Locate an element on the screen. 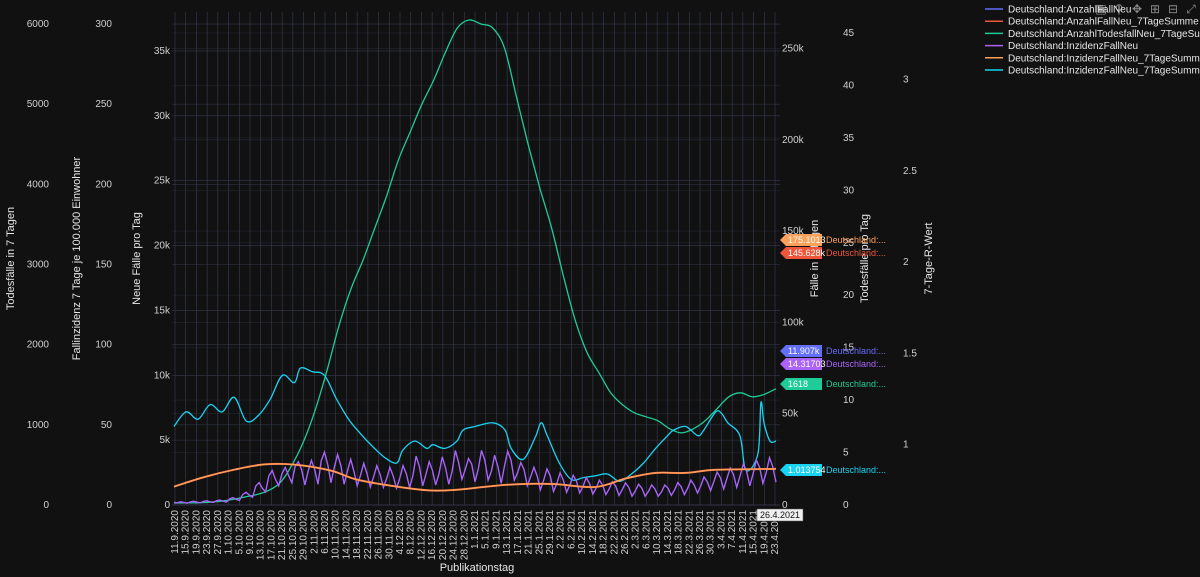 The image size is (1200, 577). y-axis-title-todes: Todesfälle in 7 Tagen is located at coordinates (11, 258).